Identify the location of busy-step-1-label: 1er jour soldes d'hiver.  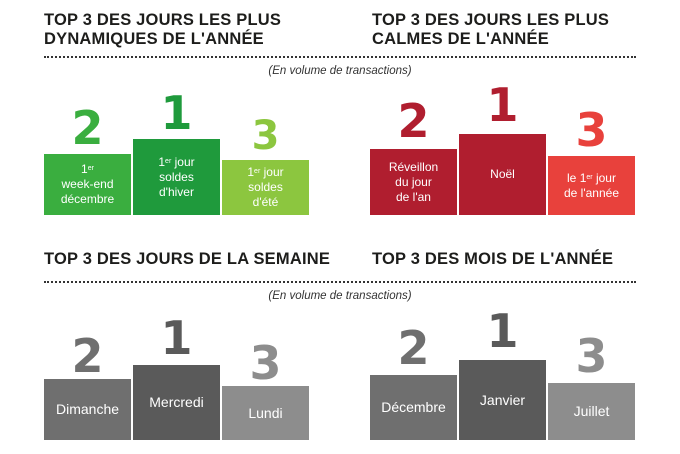
(176, 176).